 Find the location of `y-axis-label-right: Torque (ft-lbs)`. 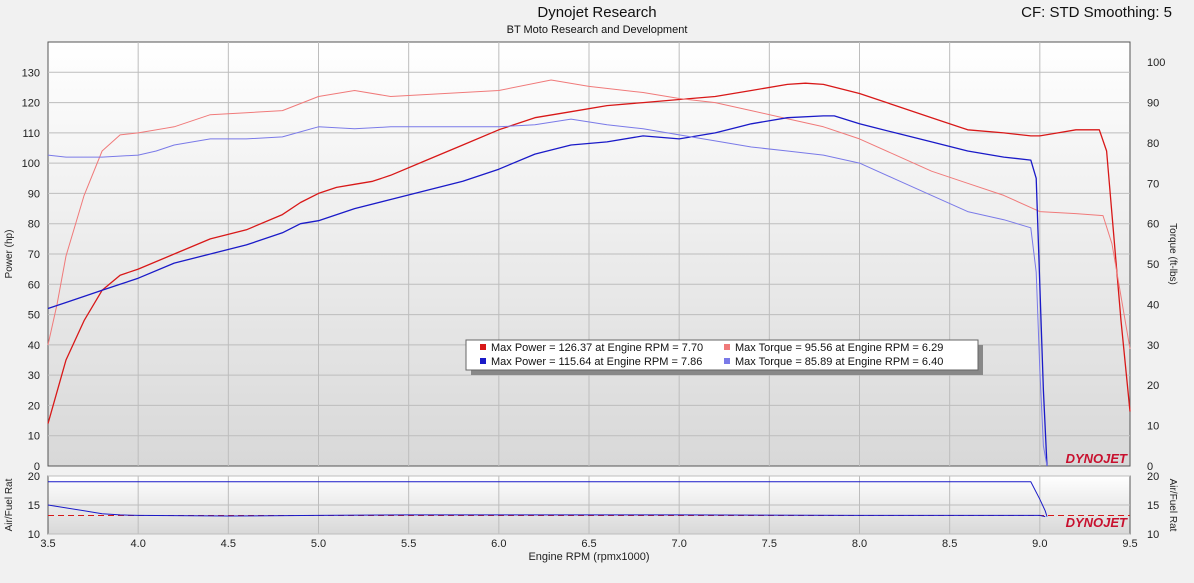

y-axis-label-right: Torque (ft-lbs) is located at coordinates (1172, 254).